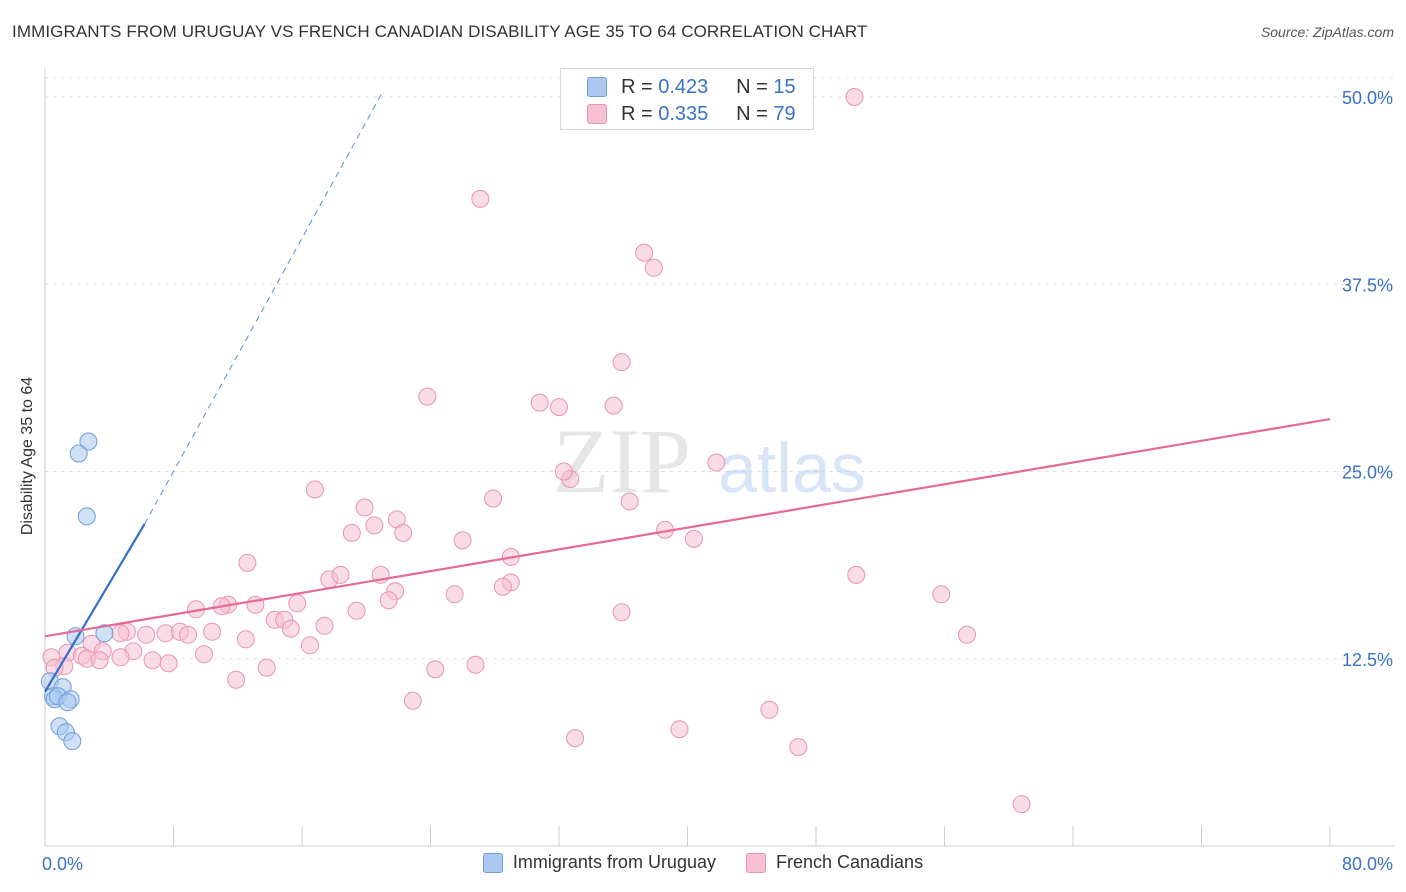 Image resolution: width=1406 pixels, height=892 pixels. I want to click on series-legend: Immigrants from Uruguay French Canadians, so click(703, 862).